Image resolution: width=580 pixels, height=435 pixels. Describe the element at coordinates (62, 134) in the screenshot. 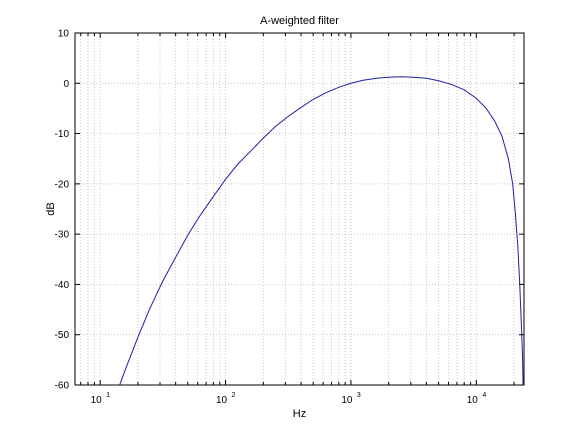

I see `y-tick-label: -10` at that location.